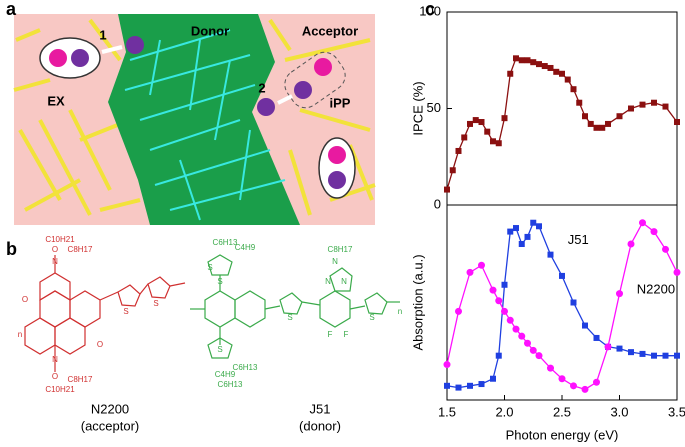  I want to click on structure-name: N2200, so click(110, 408).